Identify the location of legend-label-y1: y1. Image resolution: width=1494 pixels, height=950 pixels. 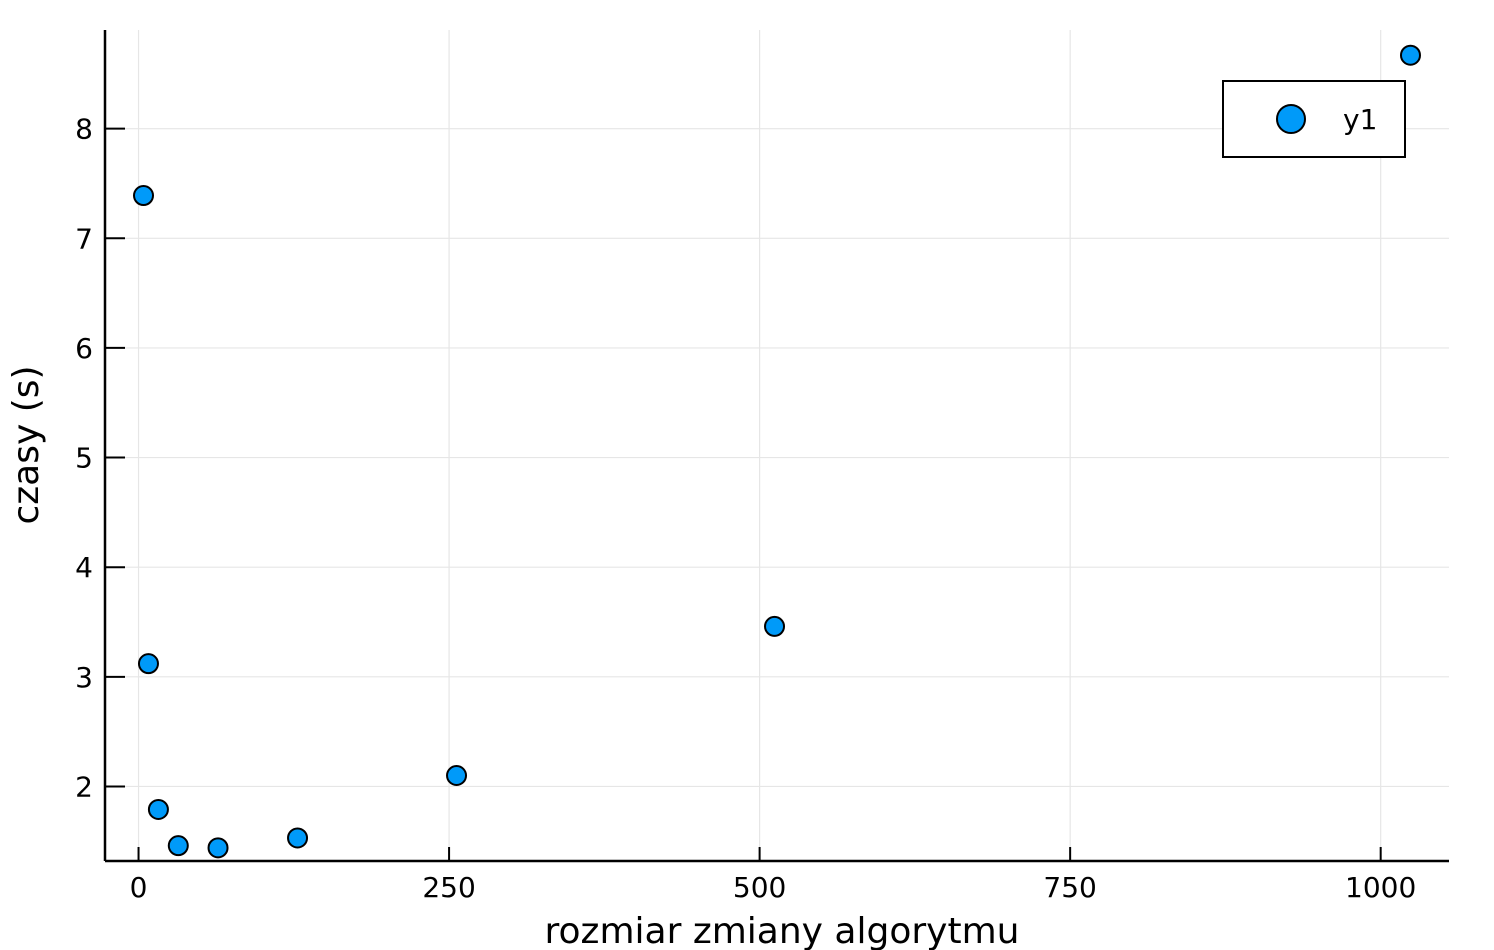
(1360, 119).